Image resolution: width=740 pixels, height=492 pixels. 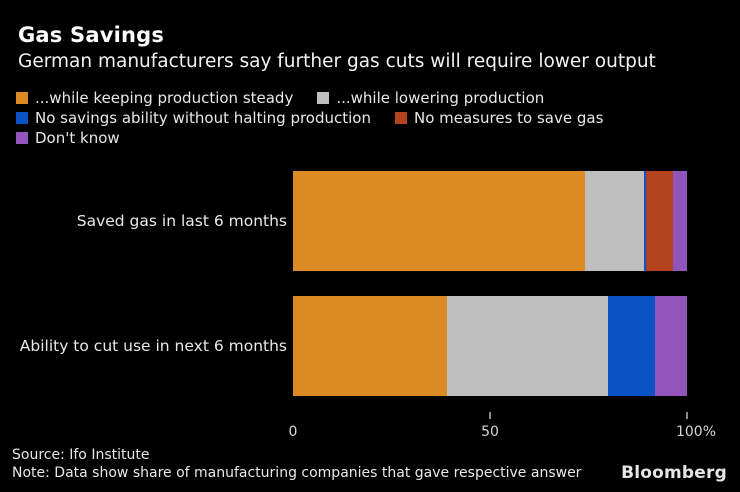 What do you see at coordinates (164, 98) in the screenshot?
I see `legend-label: ...while keeping production steady` at bounding box center [164, 98].